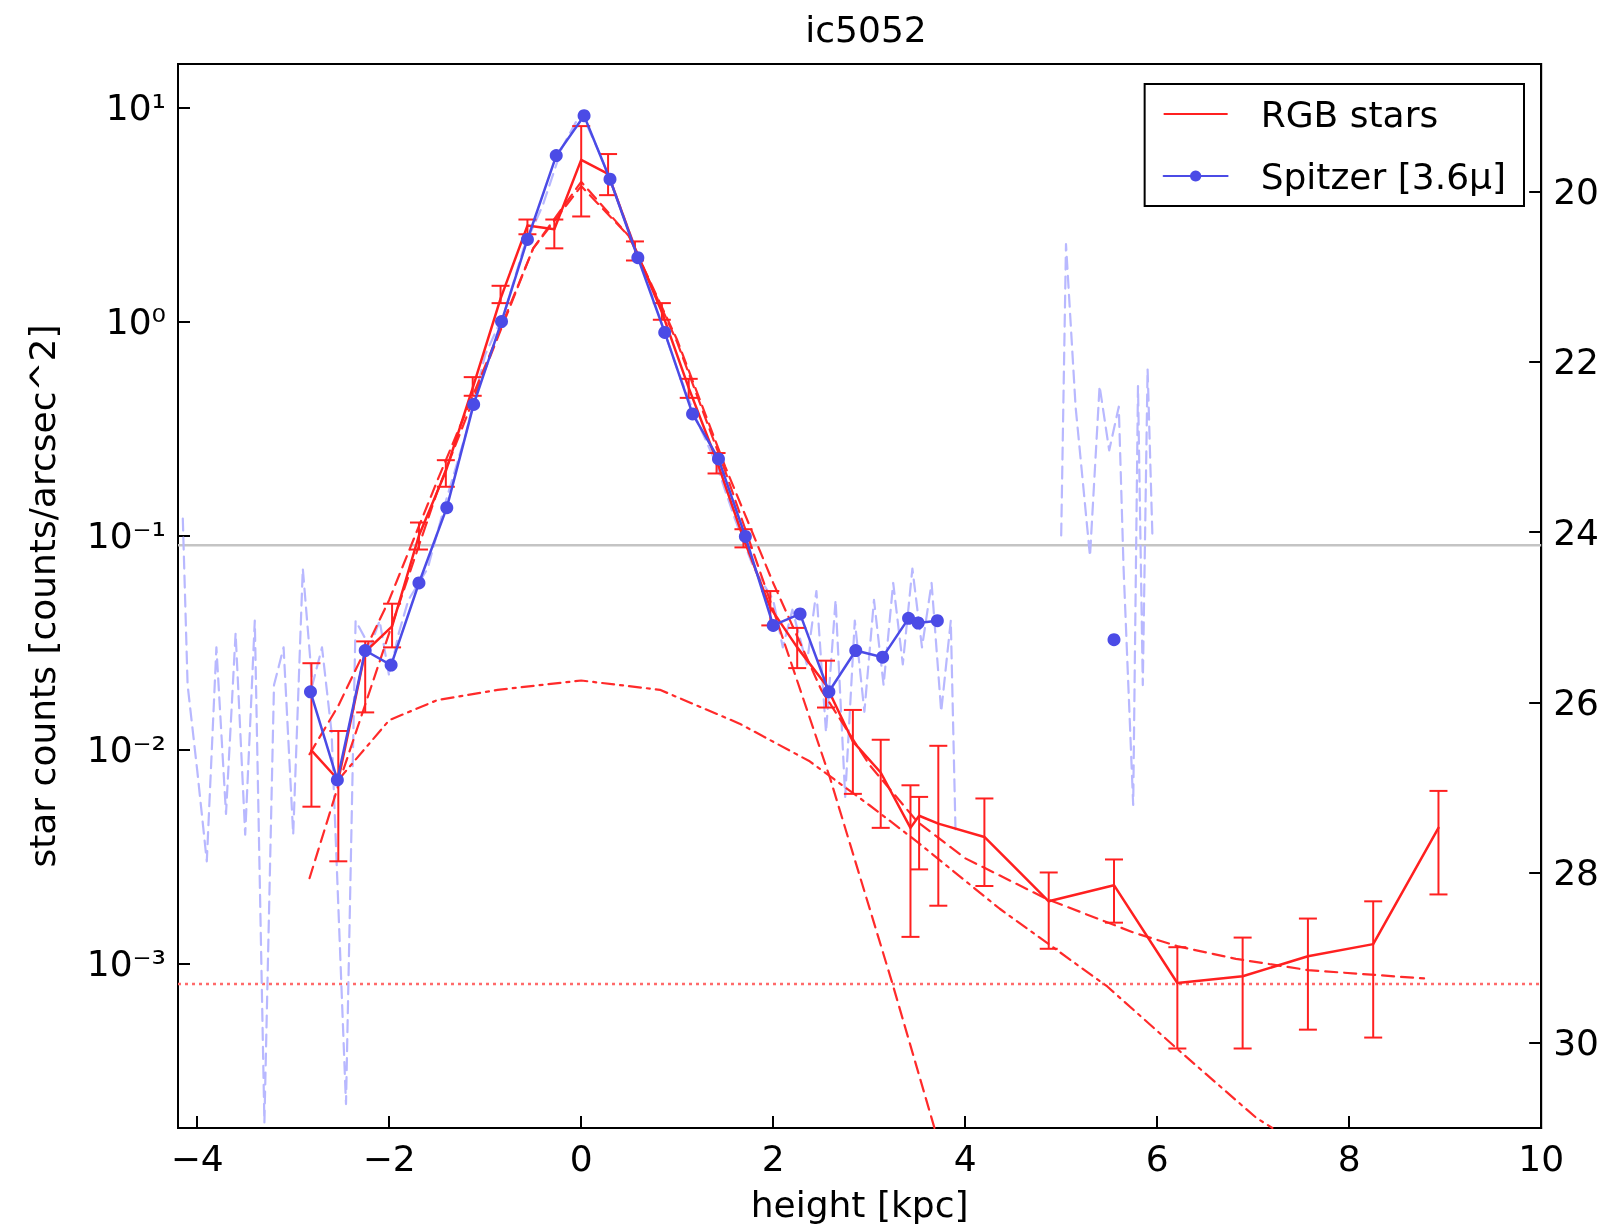 This screenshot has width=1602, height=1228. What do you see at coordinates (1349, 114) in the screenshot?
I see `legend-label: RGB stars` at bounding box center [1349, 114].